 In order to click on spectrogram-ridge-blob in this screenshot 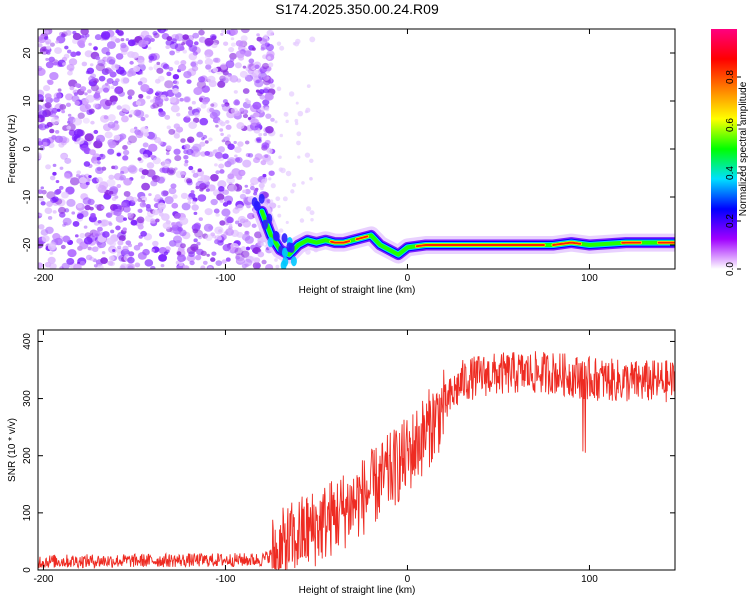, I will do `click(276, 236)`.